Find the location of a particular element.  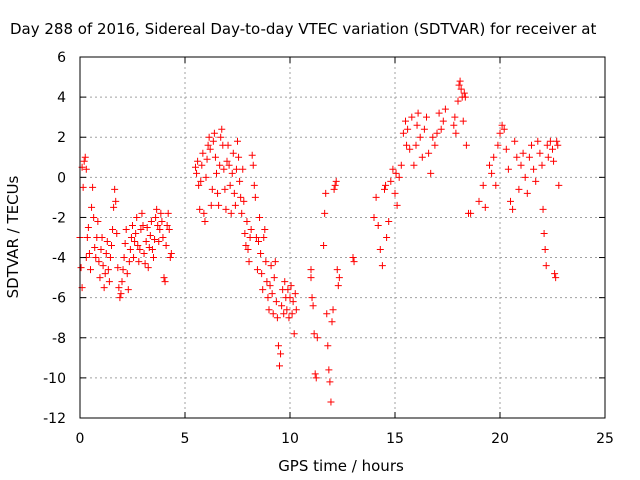

x-tick-label: 5 is located at coordinates (185, 439).